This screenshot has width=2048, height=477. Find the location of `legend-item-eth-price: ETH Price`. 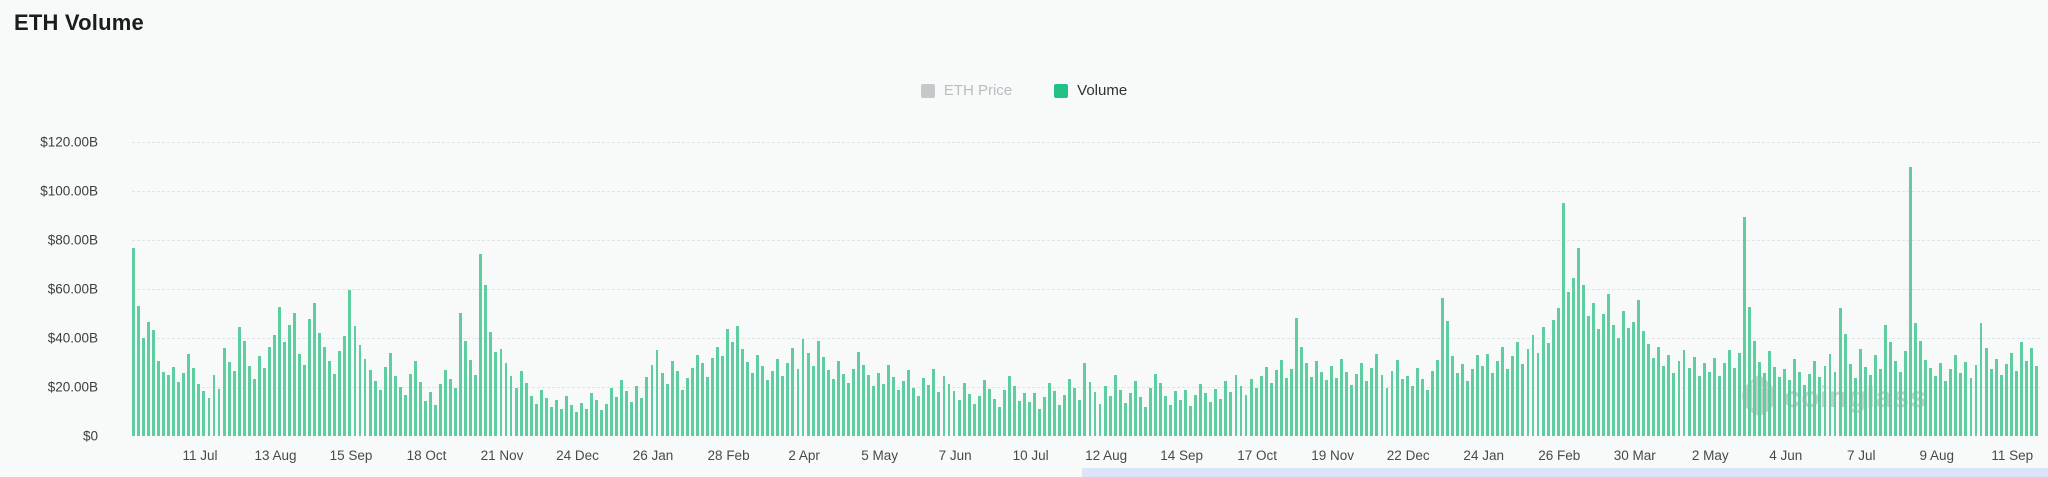

legend-item-eth-price: ETH Price is located at coordinates (966, 90).